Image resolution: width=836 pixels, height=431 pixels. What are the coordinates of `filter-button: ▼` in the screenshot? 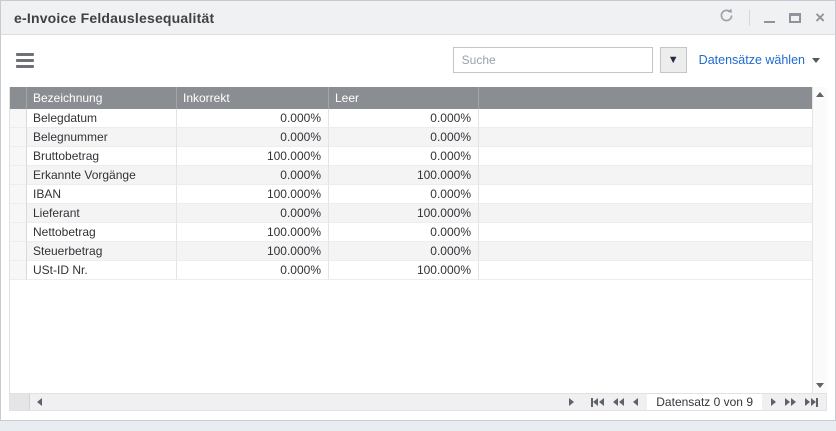 It's located at (673, 60).